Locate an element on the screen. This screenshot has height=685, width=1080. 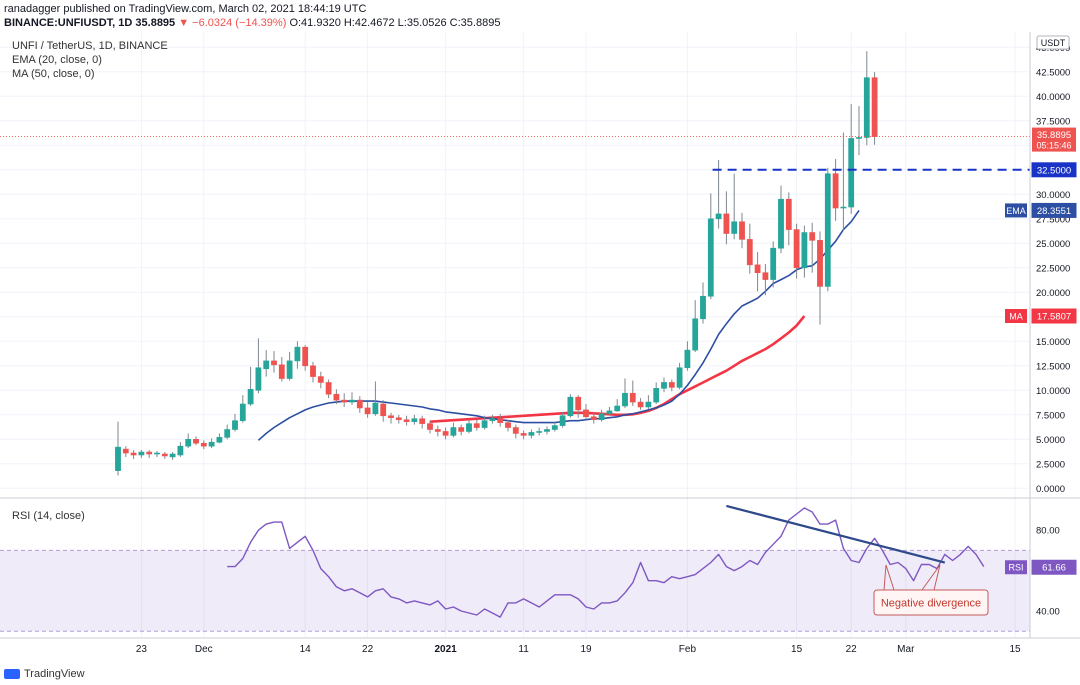
ma-badge: MA 17.5807 is located at coordinates (1041, 316).